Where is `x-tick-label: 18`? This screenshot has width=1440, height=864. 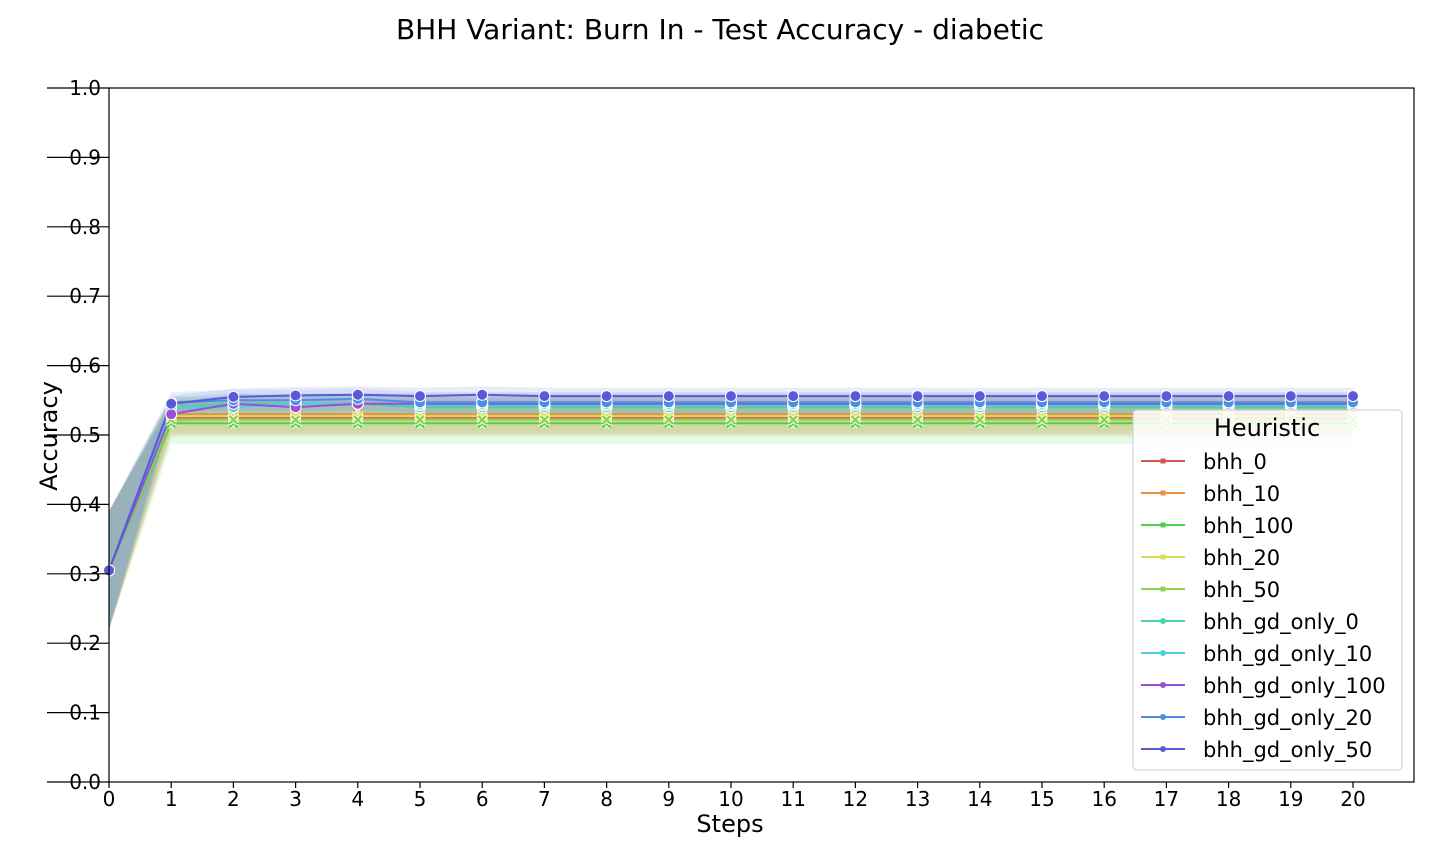
x-tick-label: 18 is located at coordinates (1228, 799).